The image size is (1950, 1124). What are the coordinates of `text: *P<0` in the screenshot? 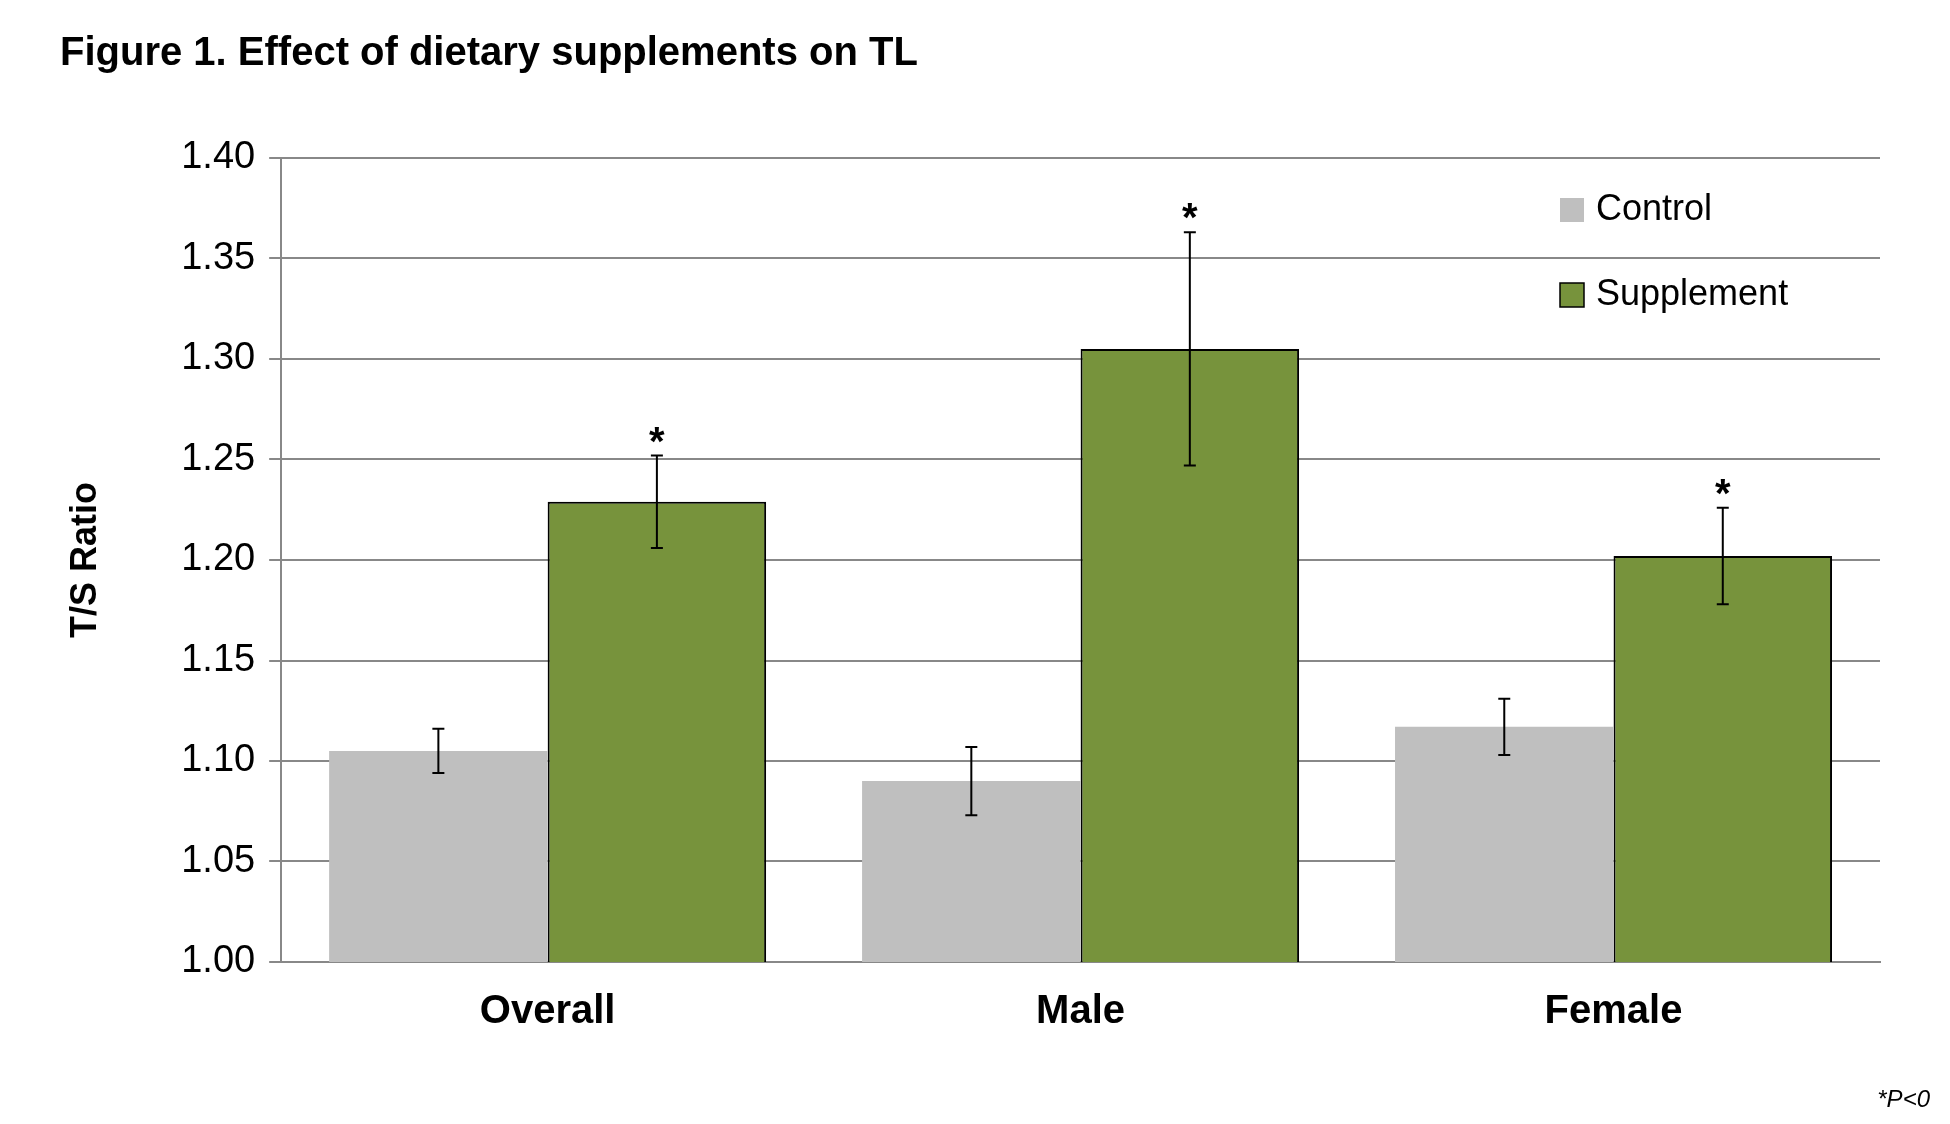 It's located at (1904, 1098).